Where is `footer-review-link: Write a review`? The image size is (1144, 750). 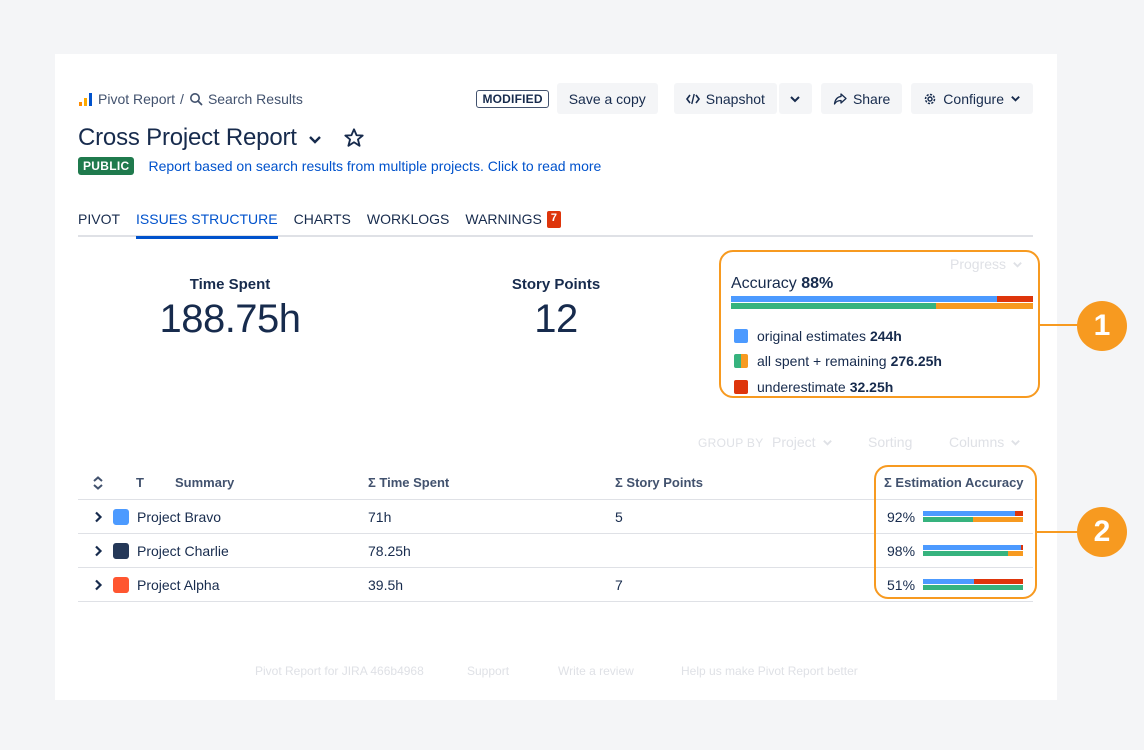
footer-review-link: Write a review is located at coordinates (596, 671).